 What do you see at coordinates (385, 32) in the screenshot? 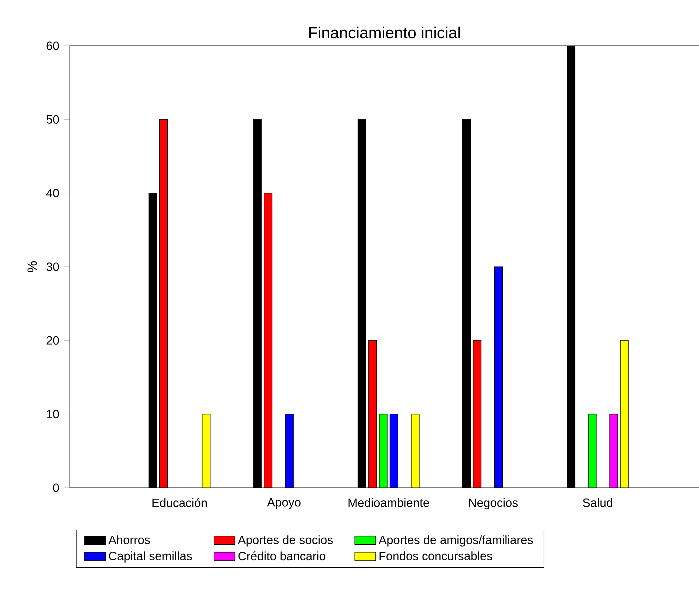
I see `chart-title: Financiamiento inicial` at bounding box center [385, 32].